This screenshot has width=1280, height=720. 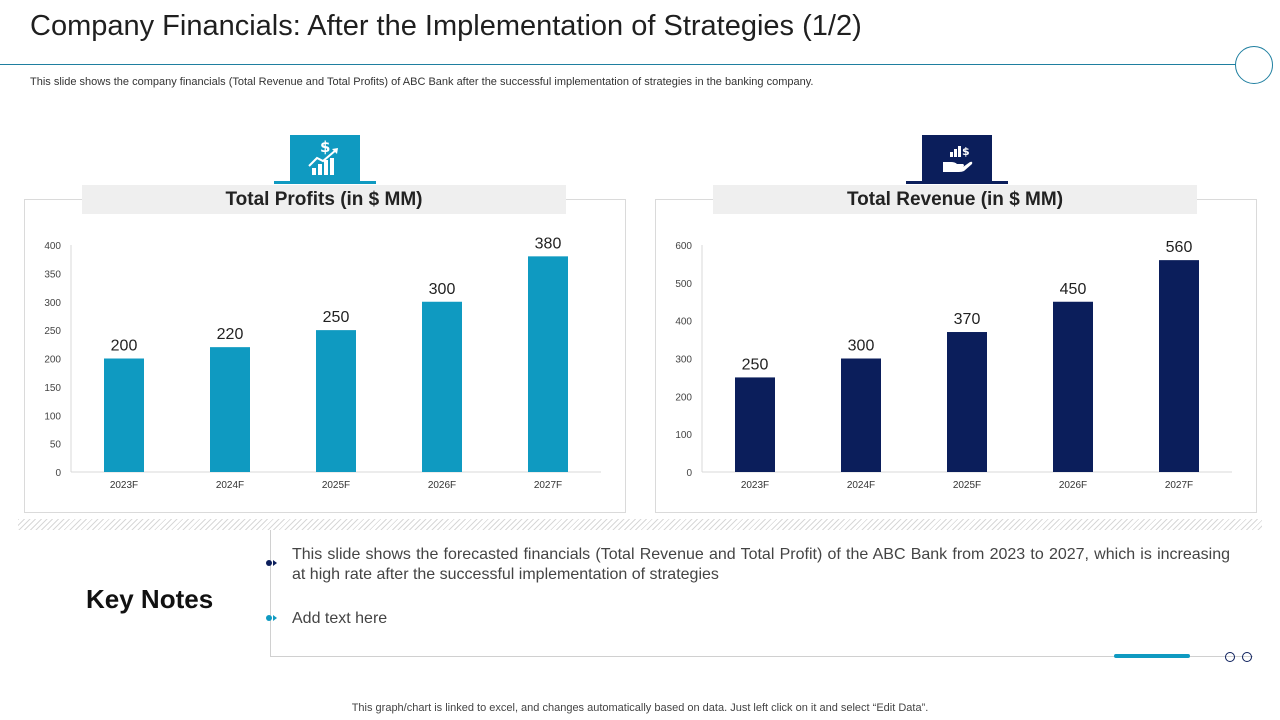 What do you see at coordinates (324, 199) in the screenshot?
I see `profits-chart-title: Total Profits (in $ MM)` at bounding box center [324, 199].